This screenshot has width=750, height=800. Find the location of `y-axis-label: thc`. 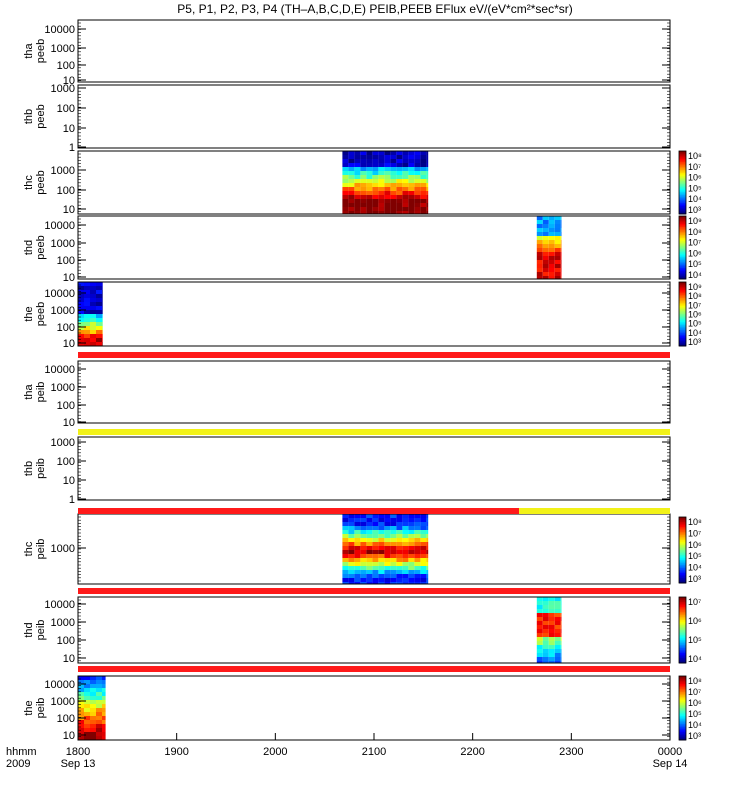

y-axis-label: thc is located at coordinates (29, 548).